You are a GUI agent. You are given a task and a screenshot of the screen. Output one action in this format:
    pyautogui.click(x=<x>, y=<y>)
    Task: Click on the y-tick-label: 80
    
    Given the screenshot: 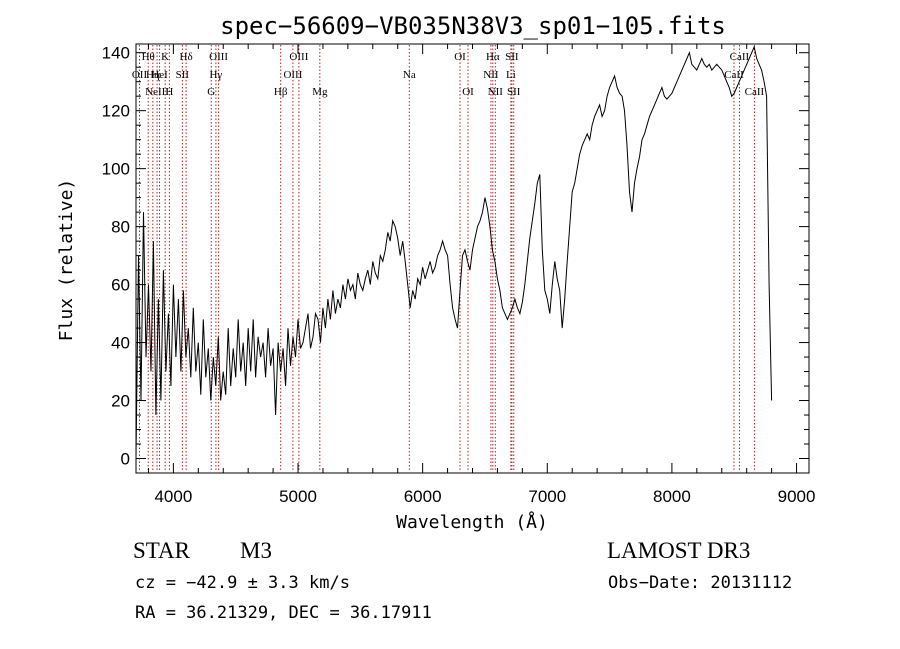 What is the action you would take?
    pyautogui.click(x=120, y=227)
    